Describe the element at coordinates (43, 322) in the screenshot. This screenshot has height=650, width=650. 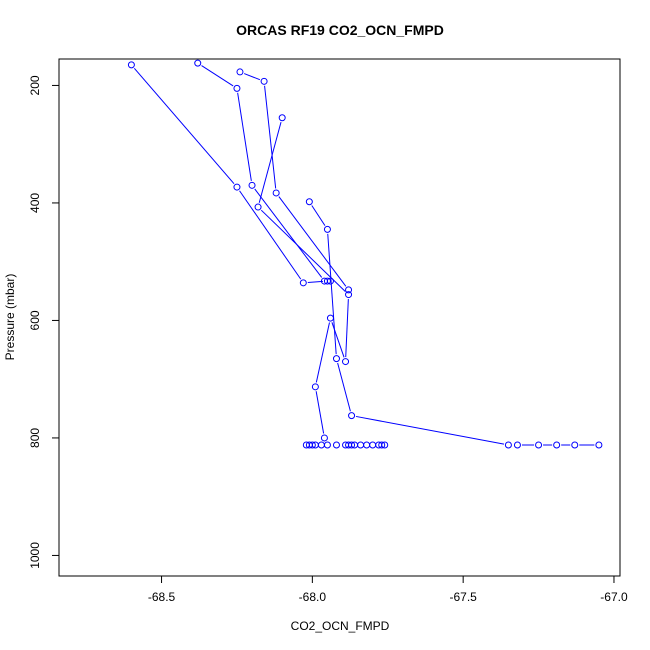
I see `y-axis: 200 400 600 800 1000` at that location.